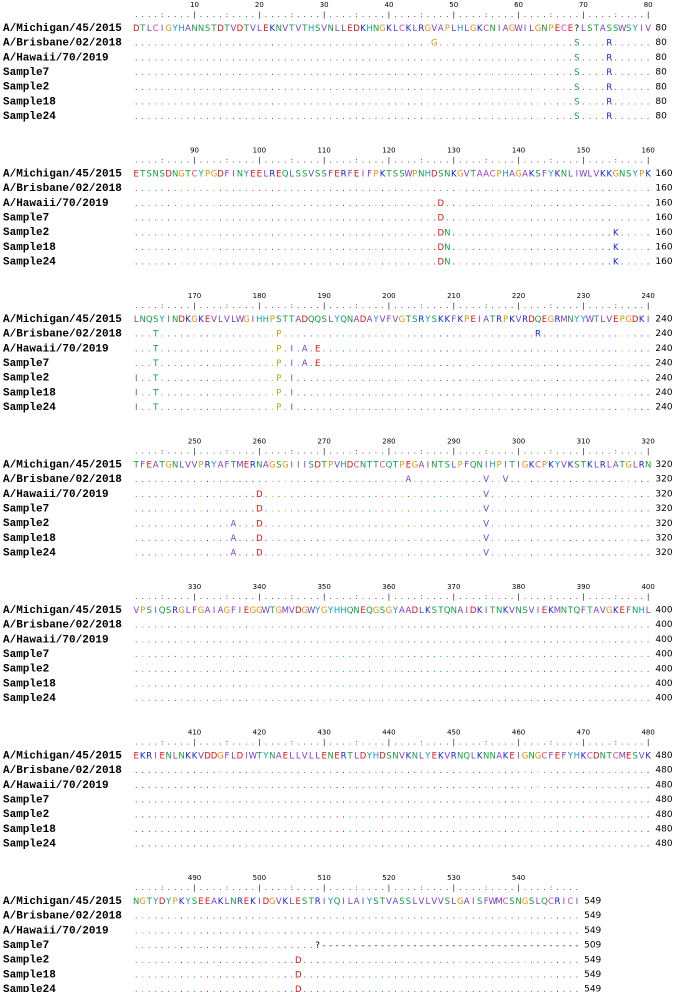 This screenshot has width=687, height=992. I want to click on ruler-label: 510, so click(323, 878).